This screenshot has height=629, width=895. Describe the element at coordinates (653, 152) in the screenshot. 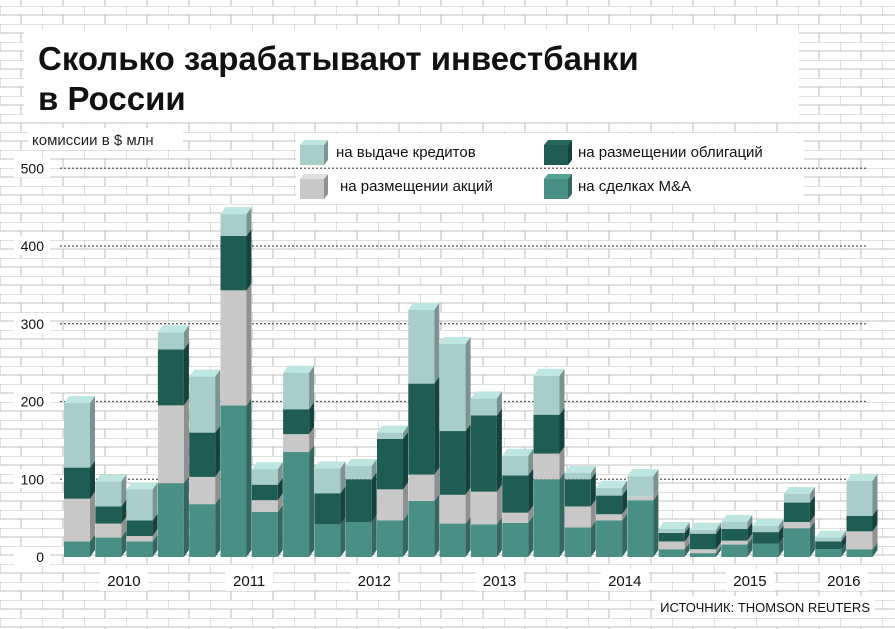

I see `legend-item-1: на размещении облигаций` at that location.